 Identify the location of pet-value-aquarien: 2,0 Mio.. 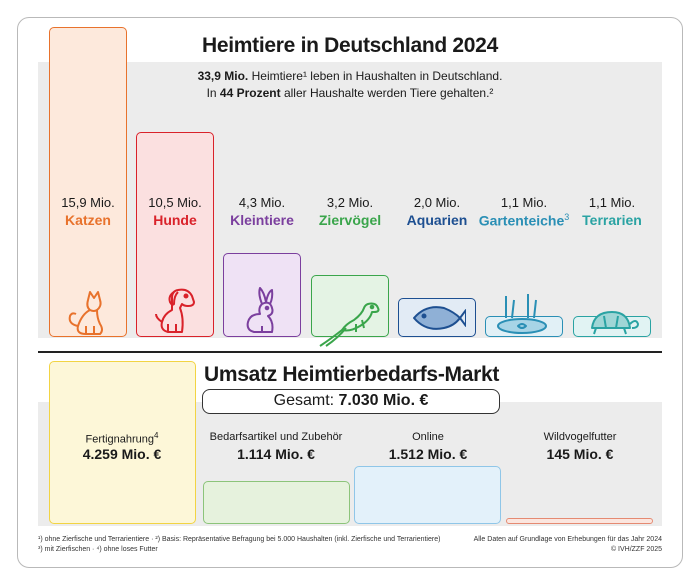
(437, 202).